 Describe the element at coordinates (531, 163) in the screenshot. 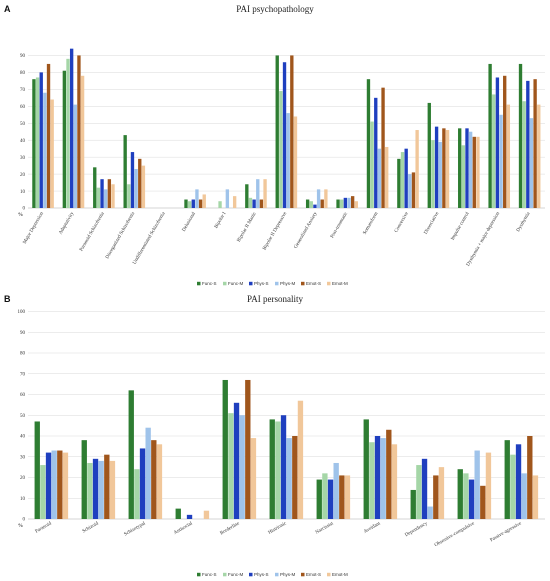

I see `panel-a-bar-phys-m-dysthymia` at that location.